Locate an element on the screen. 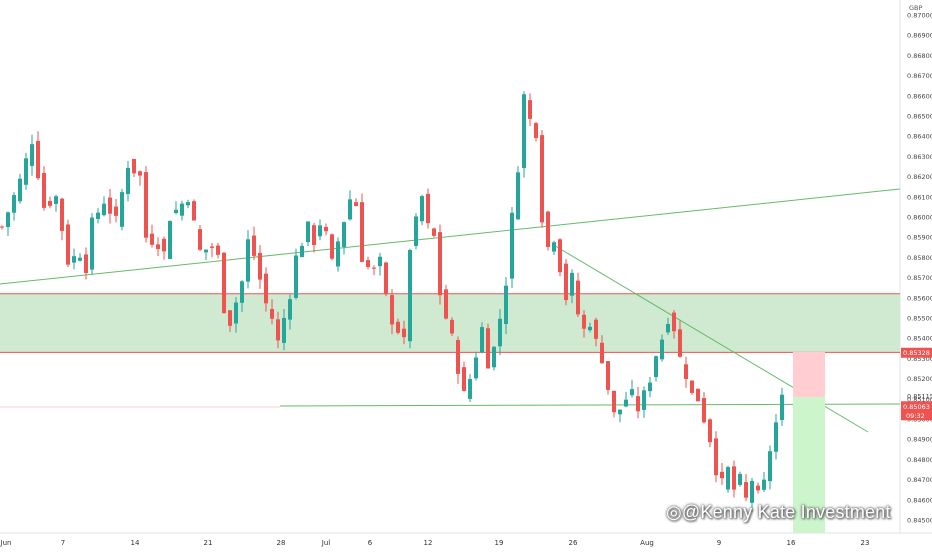  y-tick-label: 0.86300 is located at coordinates (919, 157).